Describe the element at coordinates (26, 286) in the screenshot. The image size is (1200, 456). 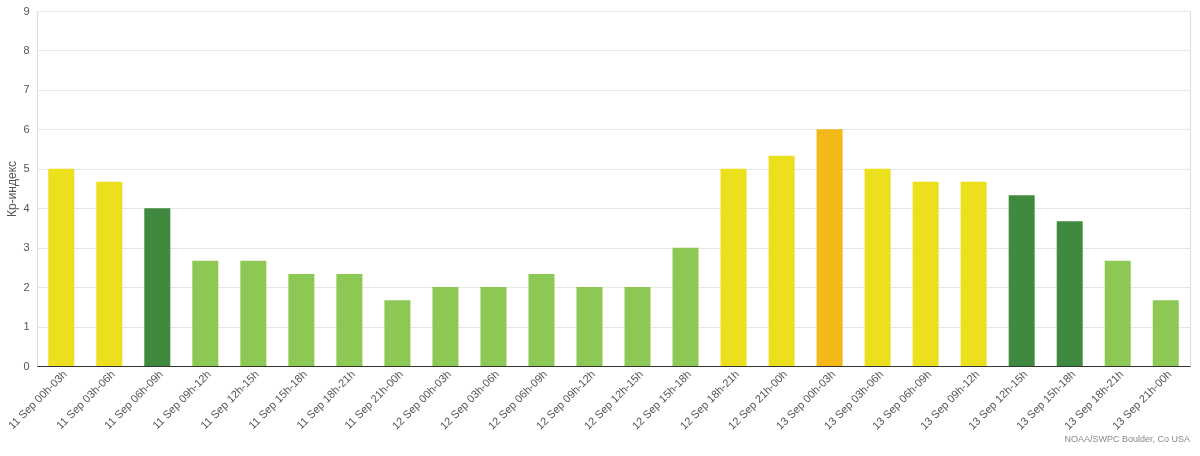
I see `y-tick-label: 2` at that location.